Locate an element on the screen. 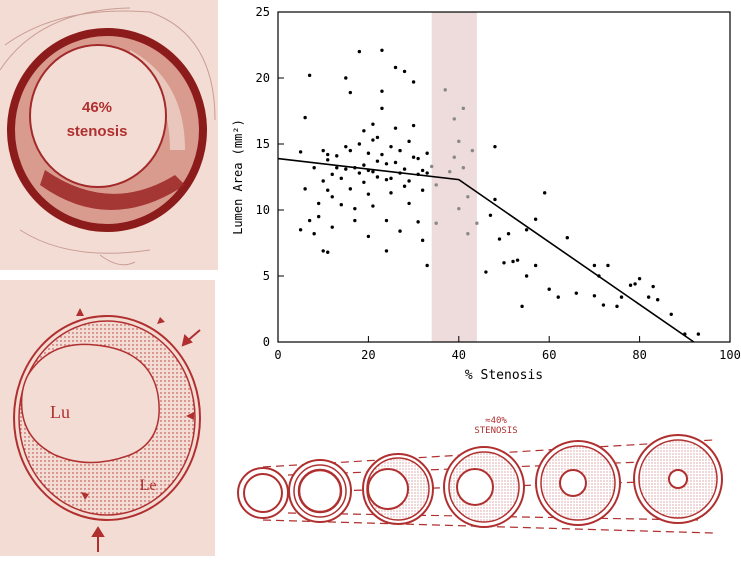 This screenshot has height=561, width=741. vessel-series-diagram: ≈40% STENOSIS is located at coordinates (480, 475).